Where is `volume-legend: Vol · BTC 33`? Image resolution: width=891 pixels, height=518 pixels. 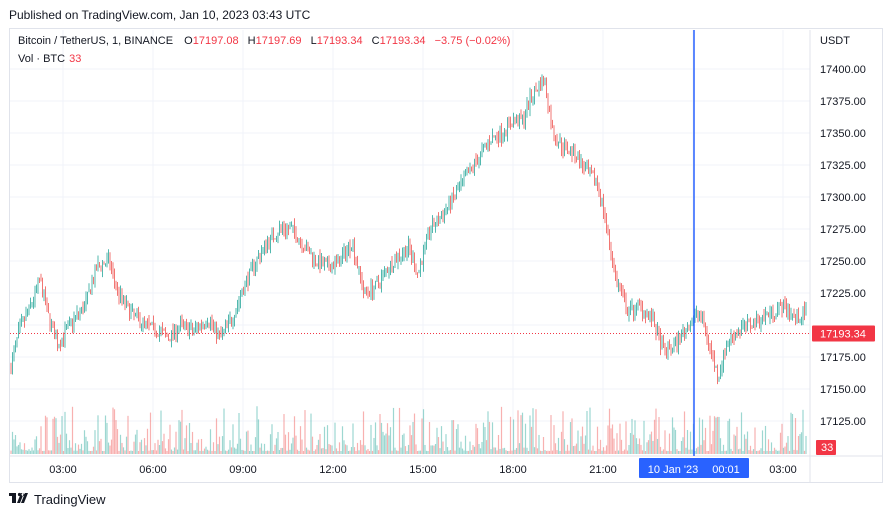
volume-legend: Vol · BTC 33 is located at coordinates (49, 59).